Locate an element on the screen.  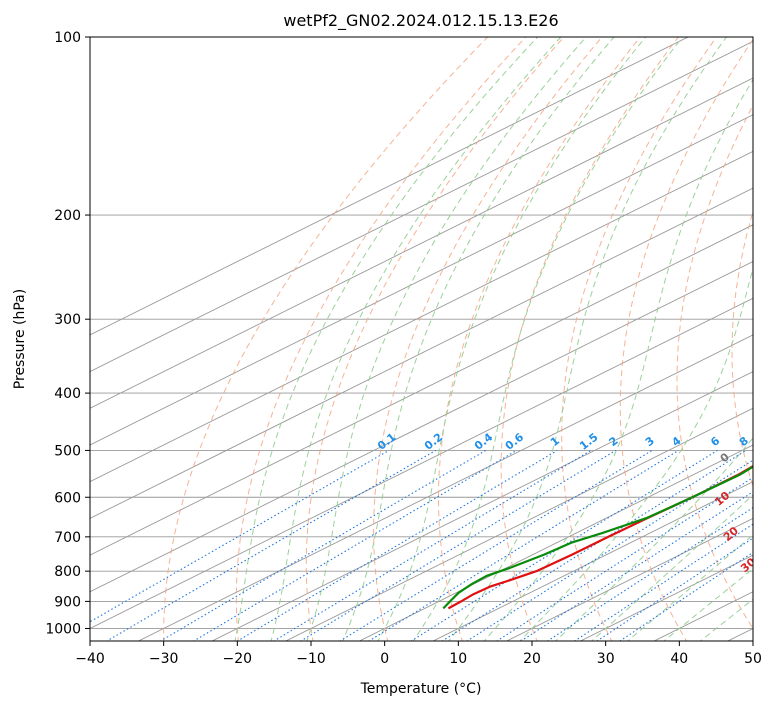
y-tick-label: 700 is located at coordinates (67, 538).